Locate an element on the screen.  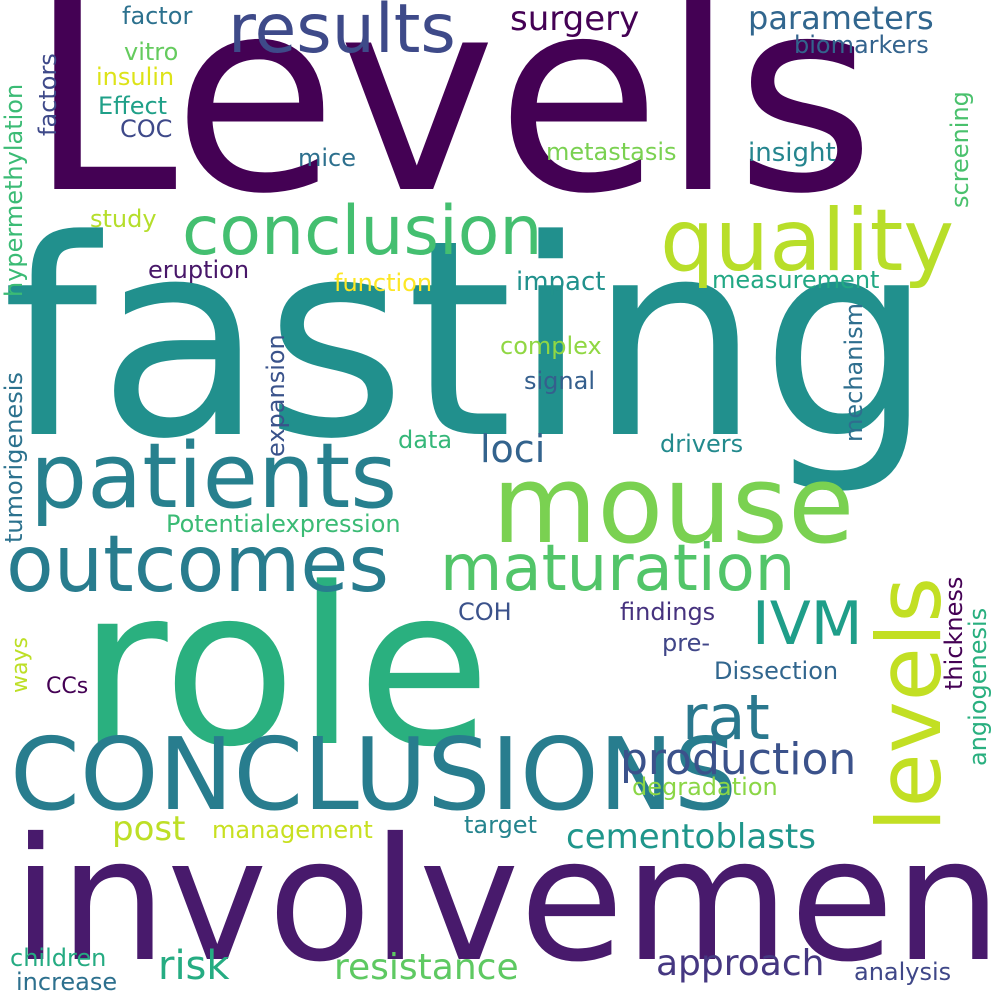
word-risk: risk is located at coordinates (194, 966).